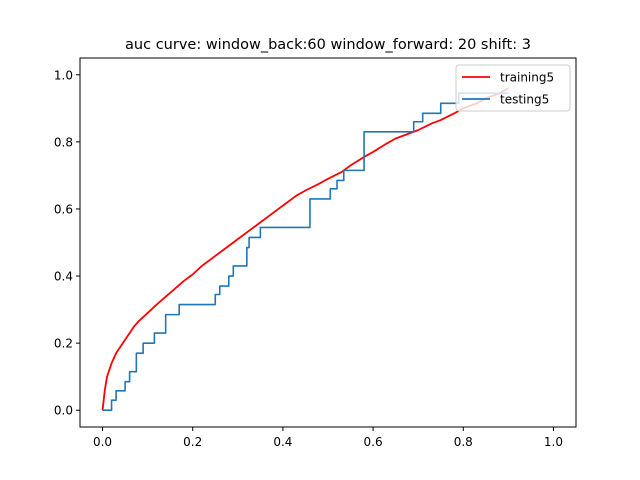 This screenshot has height=480, width=640. What do you see at coordinates (373, 442) in the screenshot?
I see `x-tick-label: 0.6` at bounding box center [373, 442].